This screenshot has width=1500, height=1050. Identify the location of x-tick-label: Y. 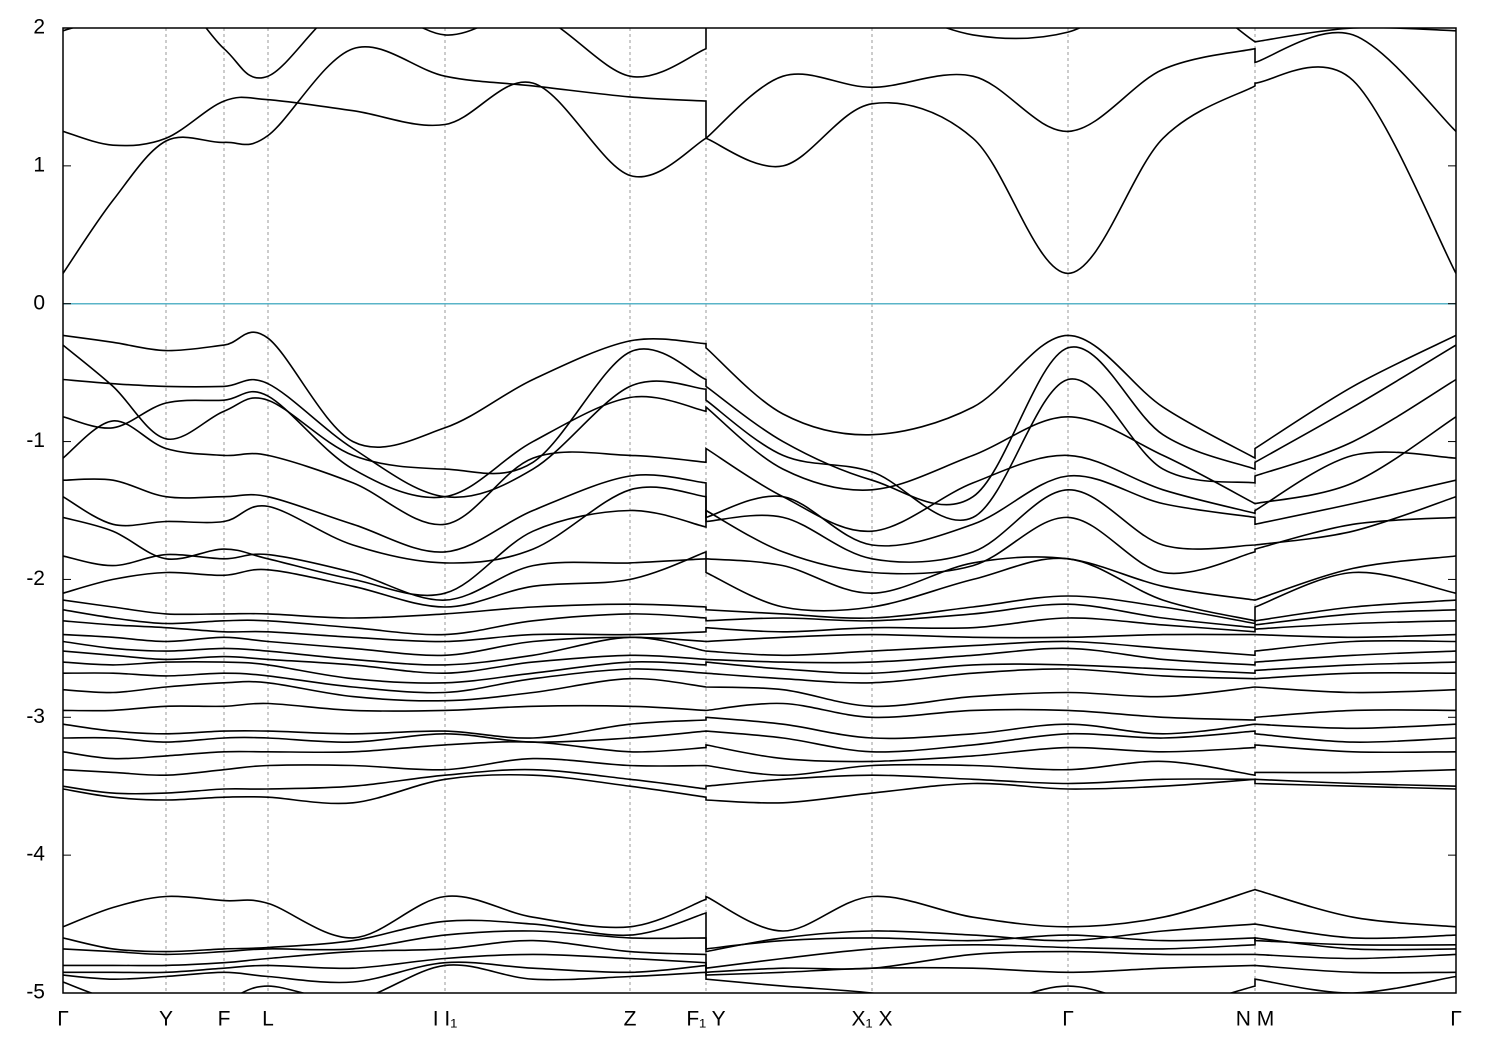
(166, 1019).